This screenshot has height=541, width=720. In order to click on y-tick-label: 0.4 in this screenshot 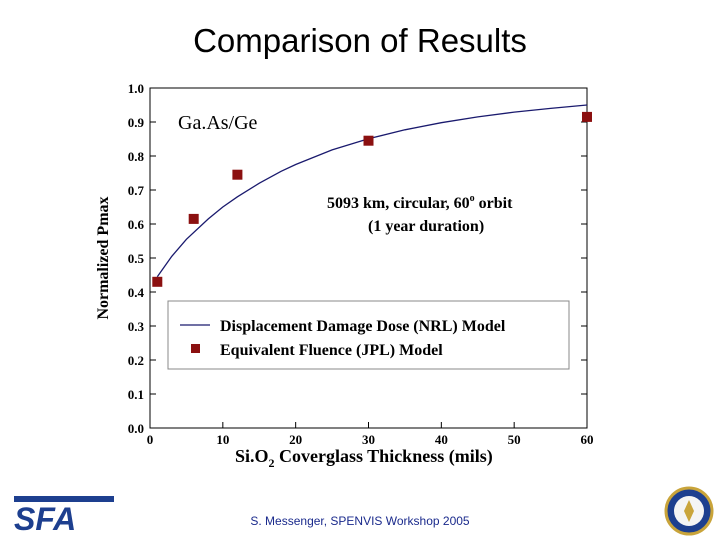, I will do `click(136, 292)`.